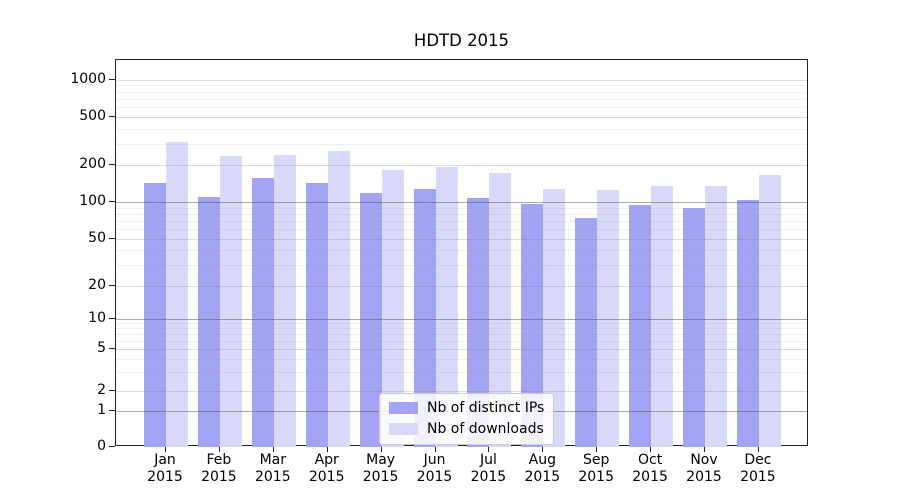 The width and height of the screenshot is (900, 500). I want to click on bar-downloads-jan, so click(177, 294).